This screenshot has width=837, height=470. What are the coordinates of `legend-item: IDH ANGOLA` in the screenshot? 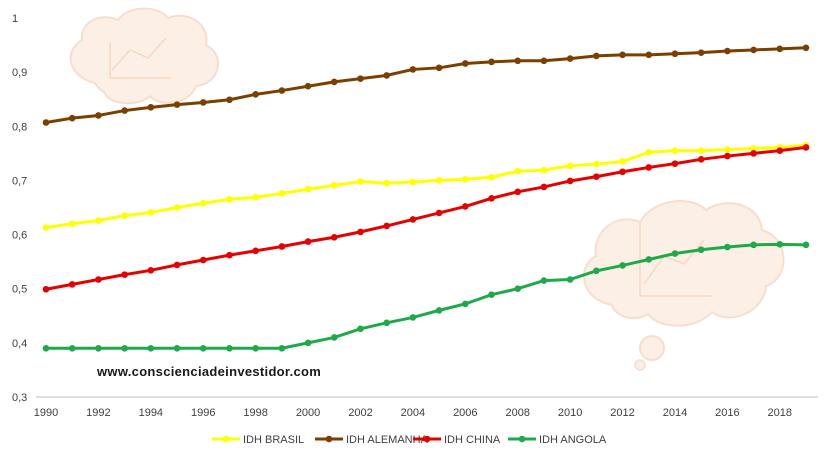 It's located at (557, 440).